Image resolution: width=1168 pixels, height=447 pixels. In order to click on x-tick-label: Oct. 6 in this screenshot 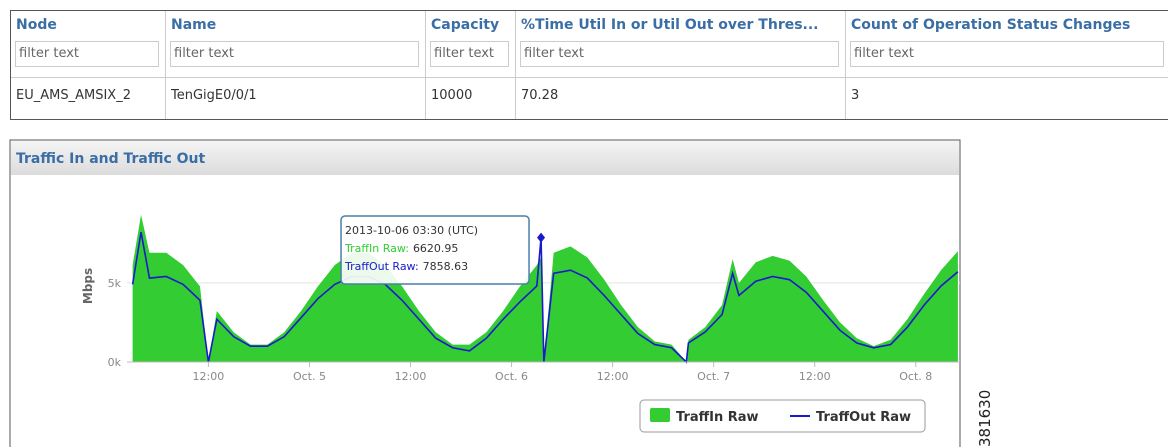, I will do `click(511, 376)`.